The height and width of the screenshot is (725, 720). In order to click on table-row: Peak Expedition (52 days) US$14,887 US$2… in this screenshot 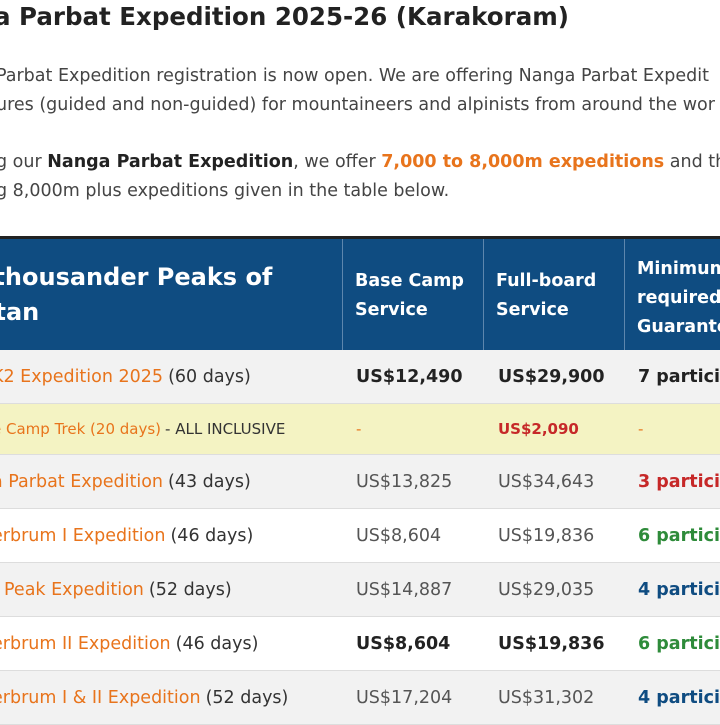, I will do `click(360, 590)`.